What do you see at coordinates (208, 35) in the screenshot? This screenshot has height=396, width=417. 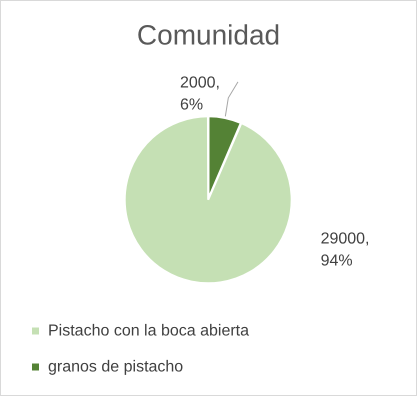 I see `chart-title: Comunidad` at bounding box center [208, 35].